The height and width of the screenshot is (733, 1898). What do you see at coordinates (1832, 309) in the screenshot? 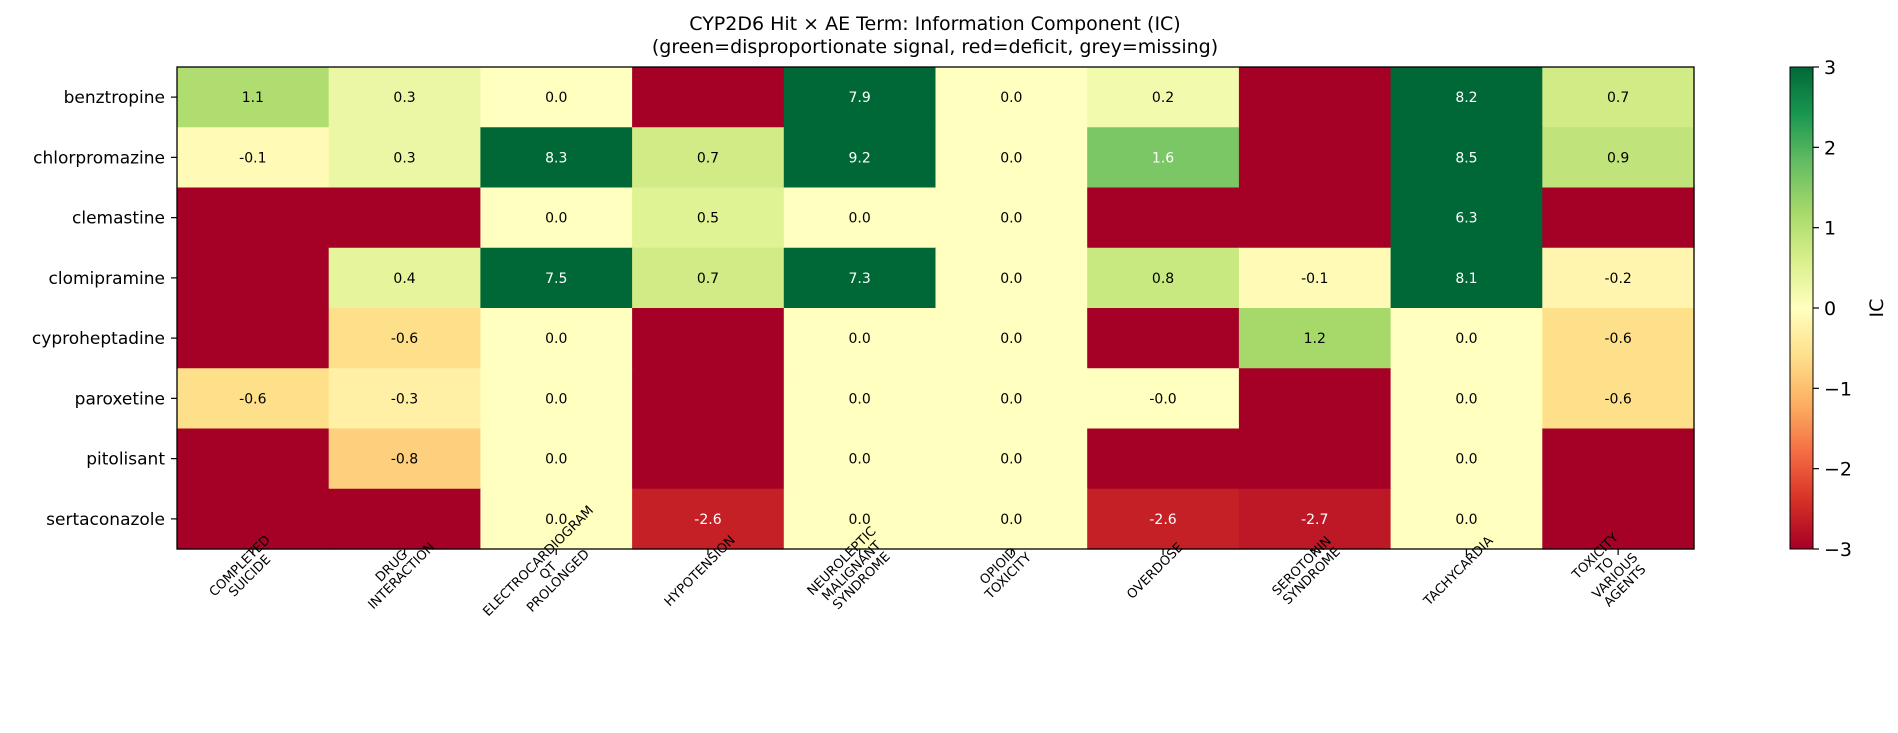
I see `colorbar-axis: −3 −2 −1 0 1 2 3` at bounding box center [1832, 309].